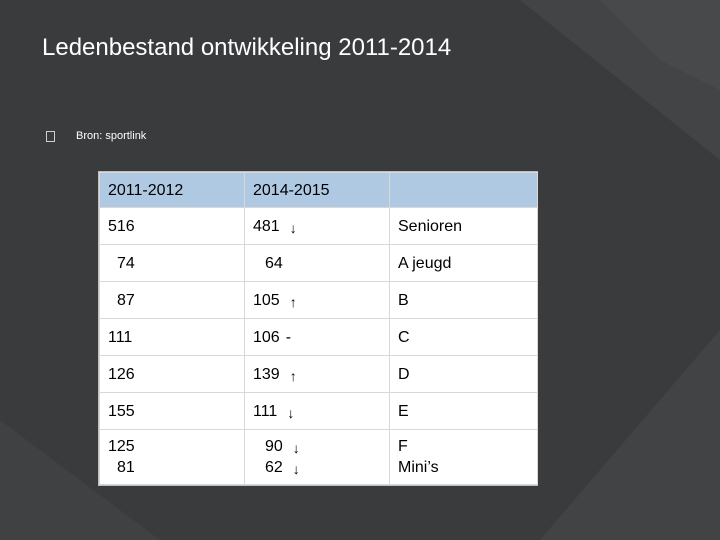 This screenshot has height=540, width=720. Describe the element at coordinates (463, 411) in the screenshot. I see `cell-category: E` at that location.